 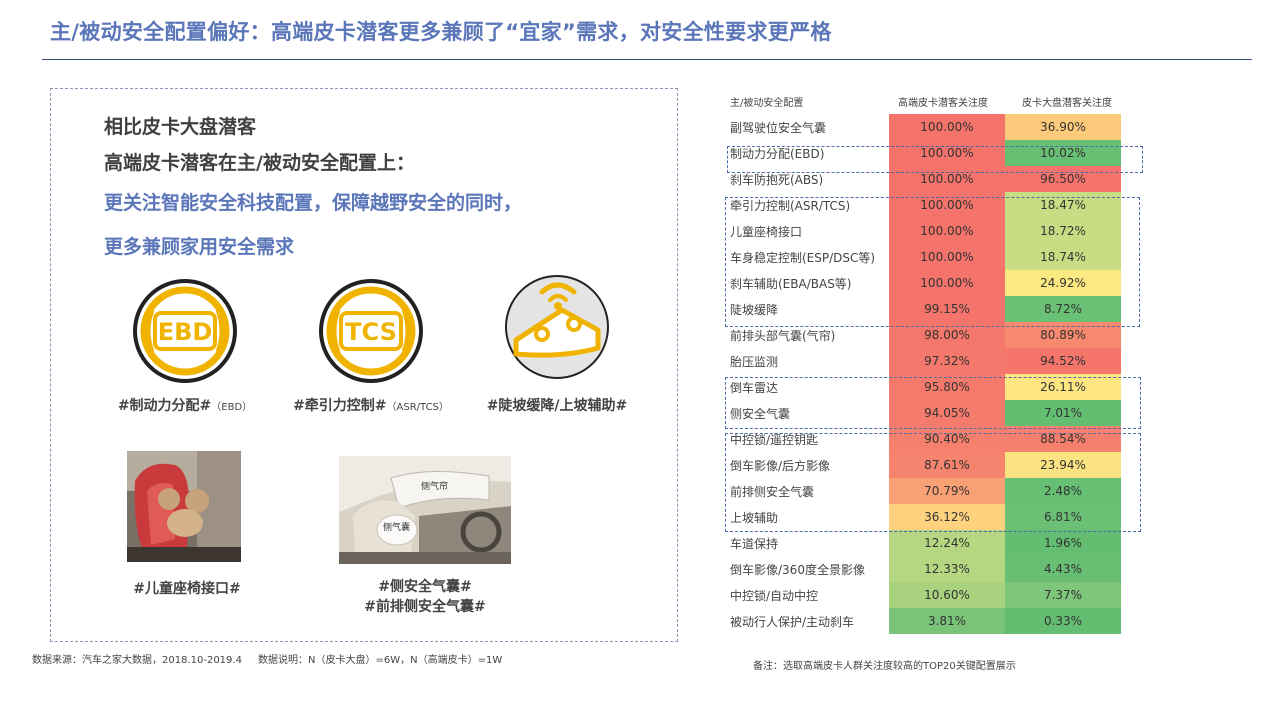 What do you see at coordinates (947, 595) in the screenshot?
I see `cell-high-end: 10.60%` at bounding box center [947, 595].